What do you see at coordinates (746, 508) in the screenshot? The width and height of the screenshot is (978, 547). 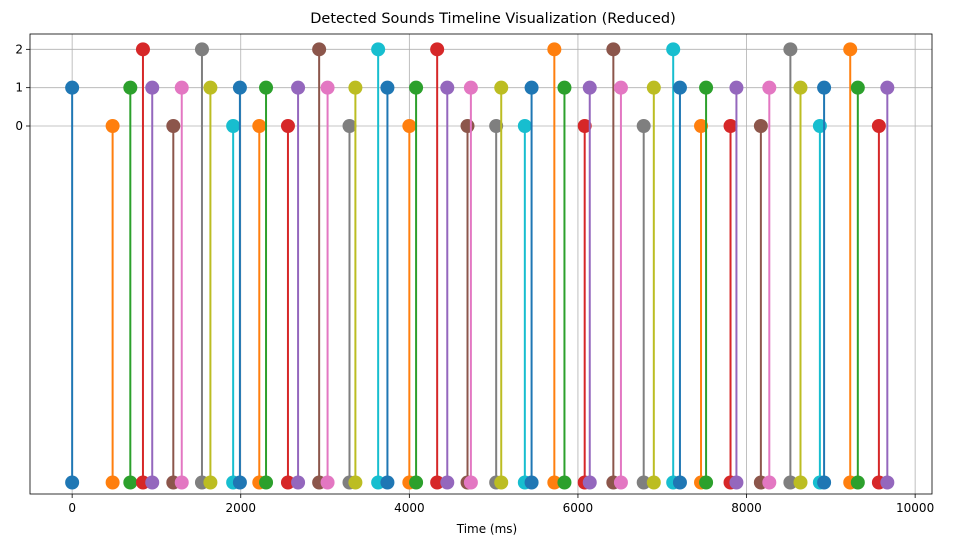 I see `x-tick-label: 8000` at bounding box center [746, 508].